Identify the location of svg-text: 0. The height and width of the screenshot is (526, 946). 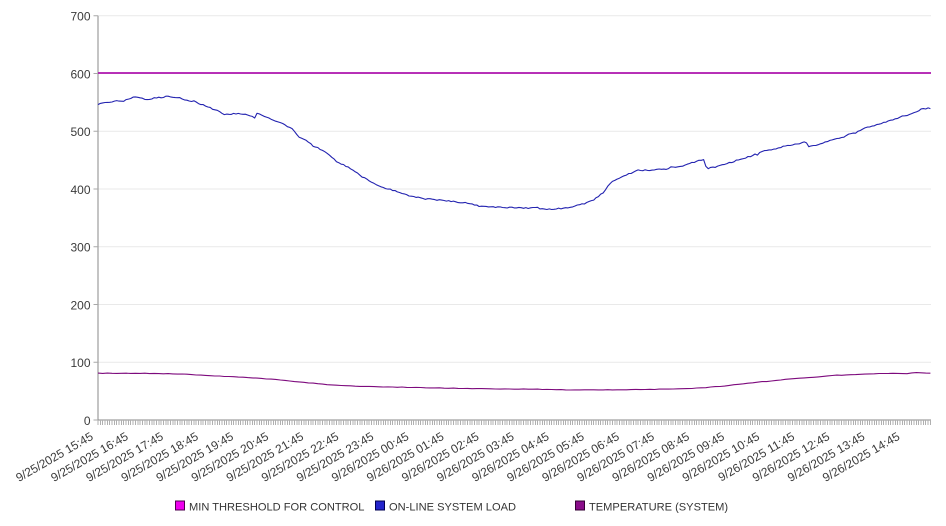
(87, 421).